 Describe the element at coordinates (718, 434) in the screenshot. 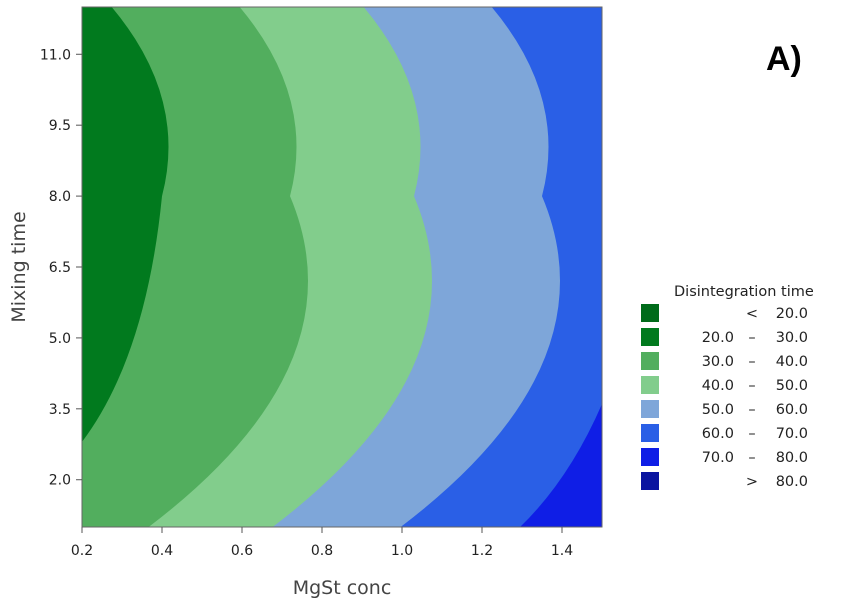

I see `legend-range-low: 60.0` at that location.